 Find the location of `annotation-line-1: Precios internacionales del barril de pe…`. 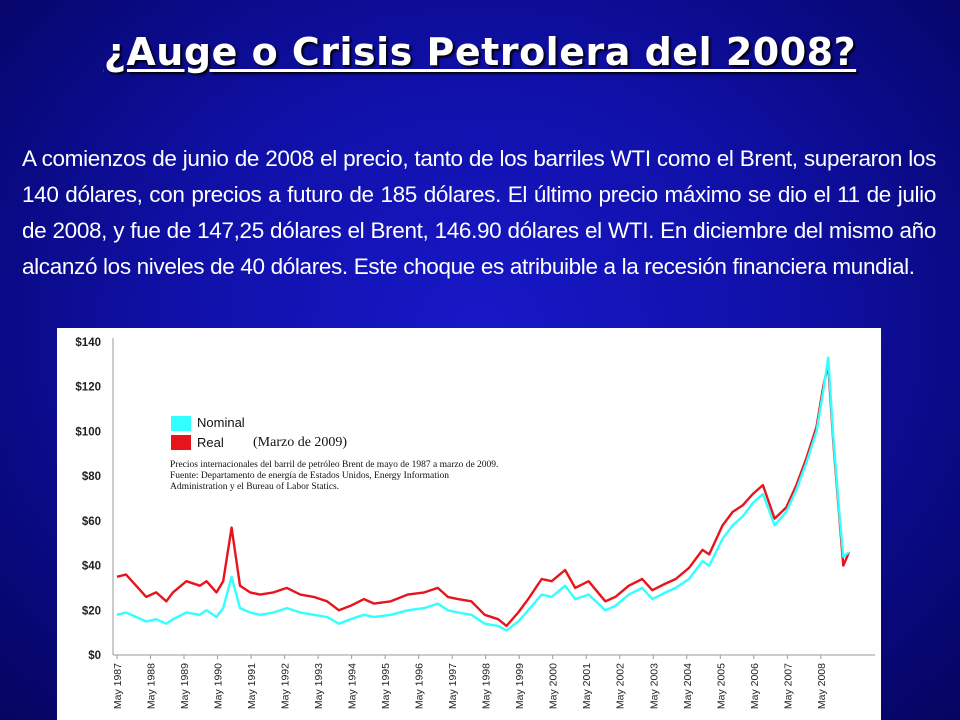

annotation-line-1: Precios internacionales del barril de pe… is located at coordinates (334, 465).